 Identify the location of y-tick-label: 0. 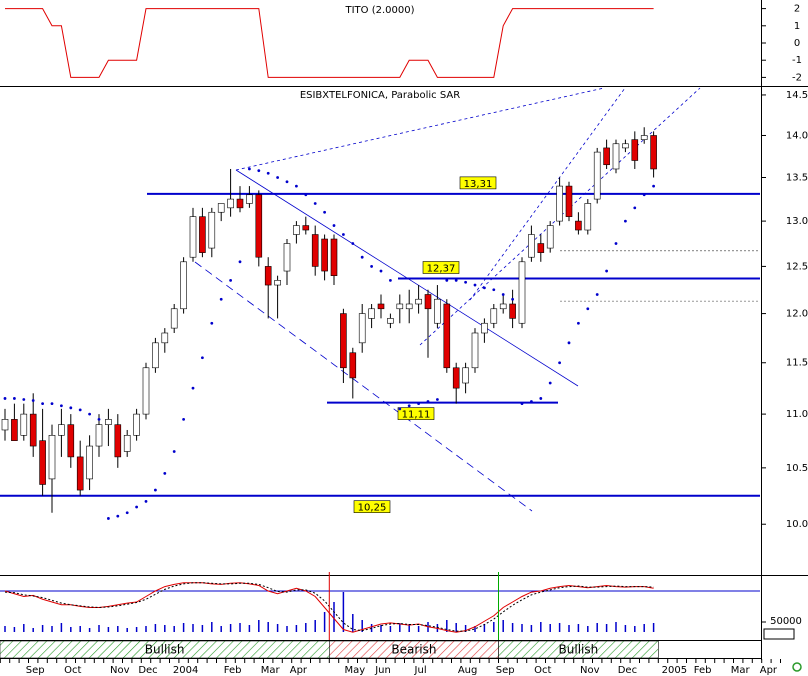
(797, 43).